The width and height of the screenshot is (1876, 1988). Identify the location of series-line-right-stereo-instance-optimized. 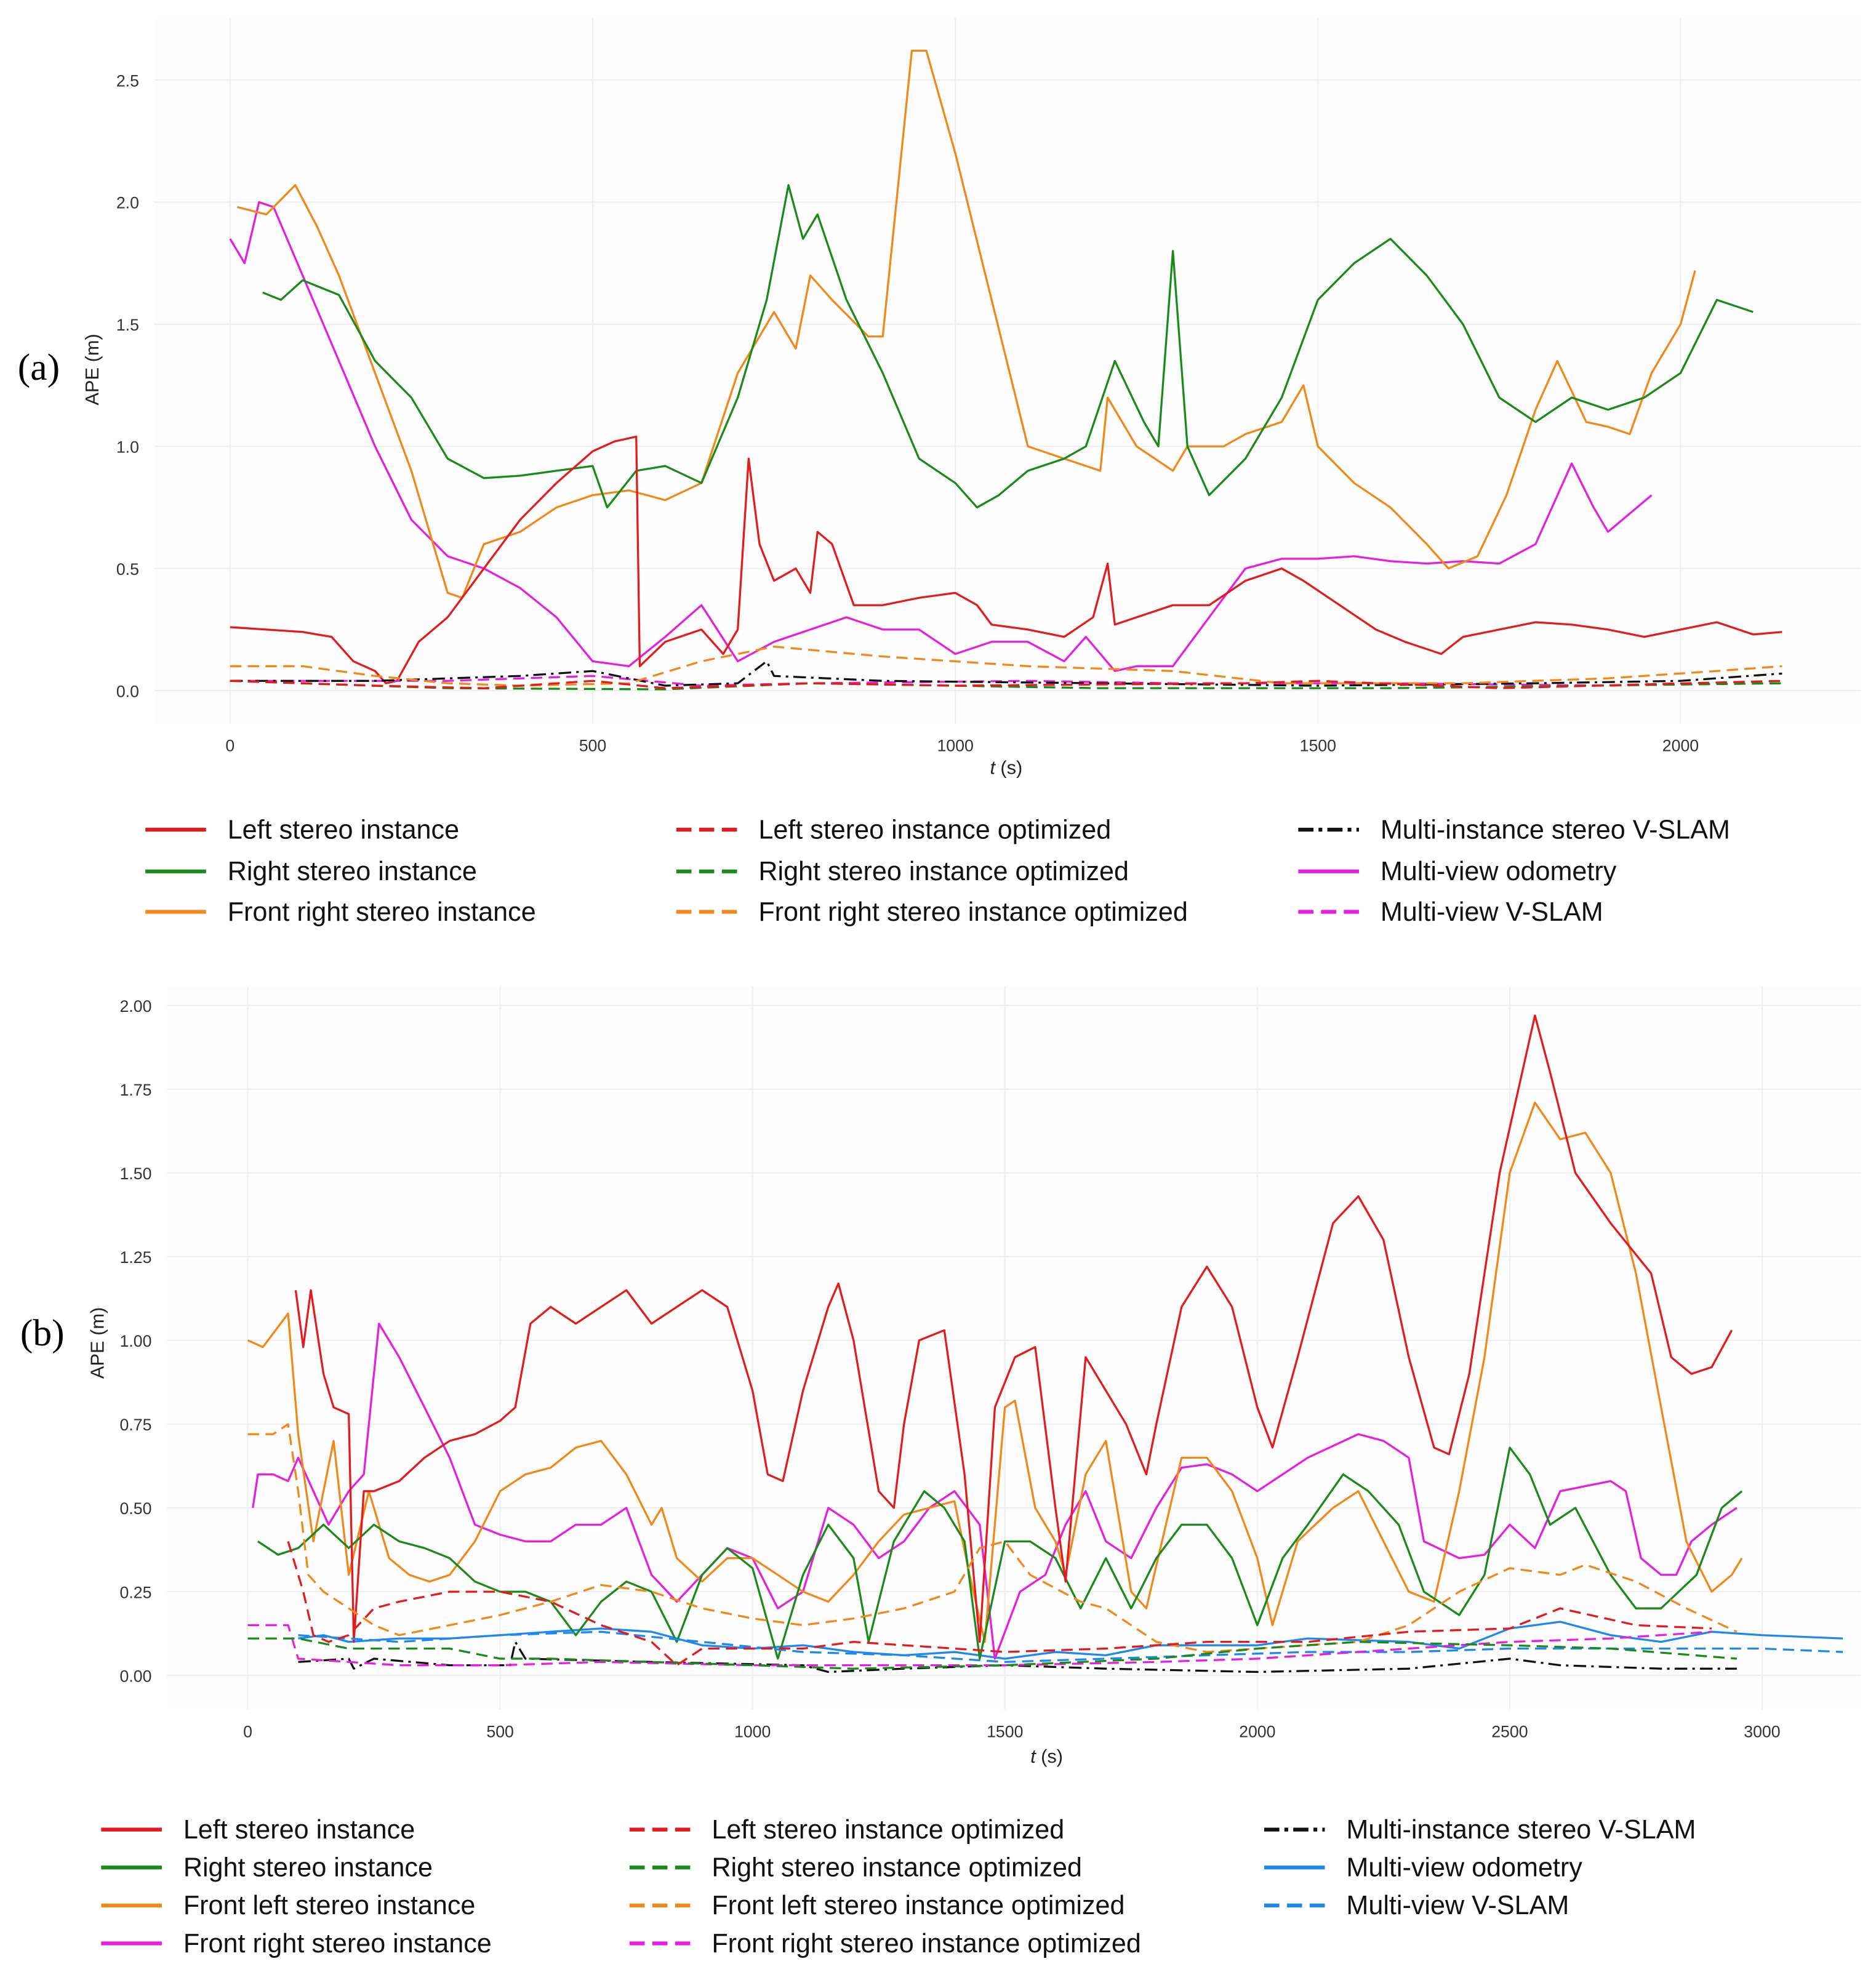
(992, 1653).